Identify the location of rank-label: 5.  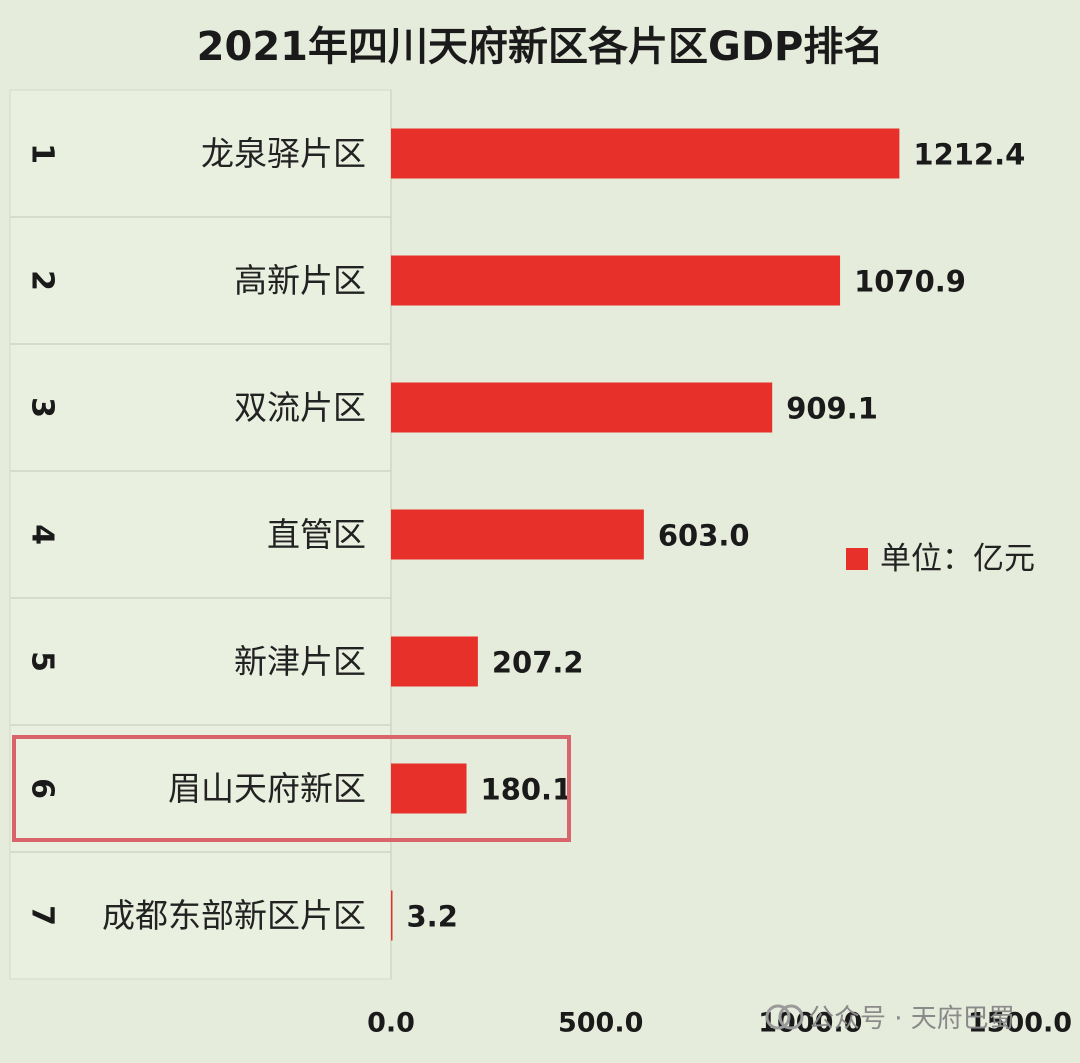
(42, 661).